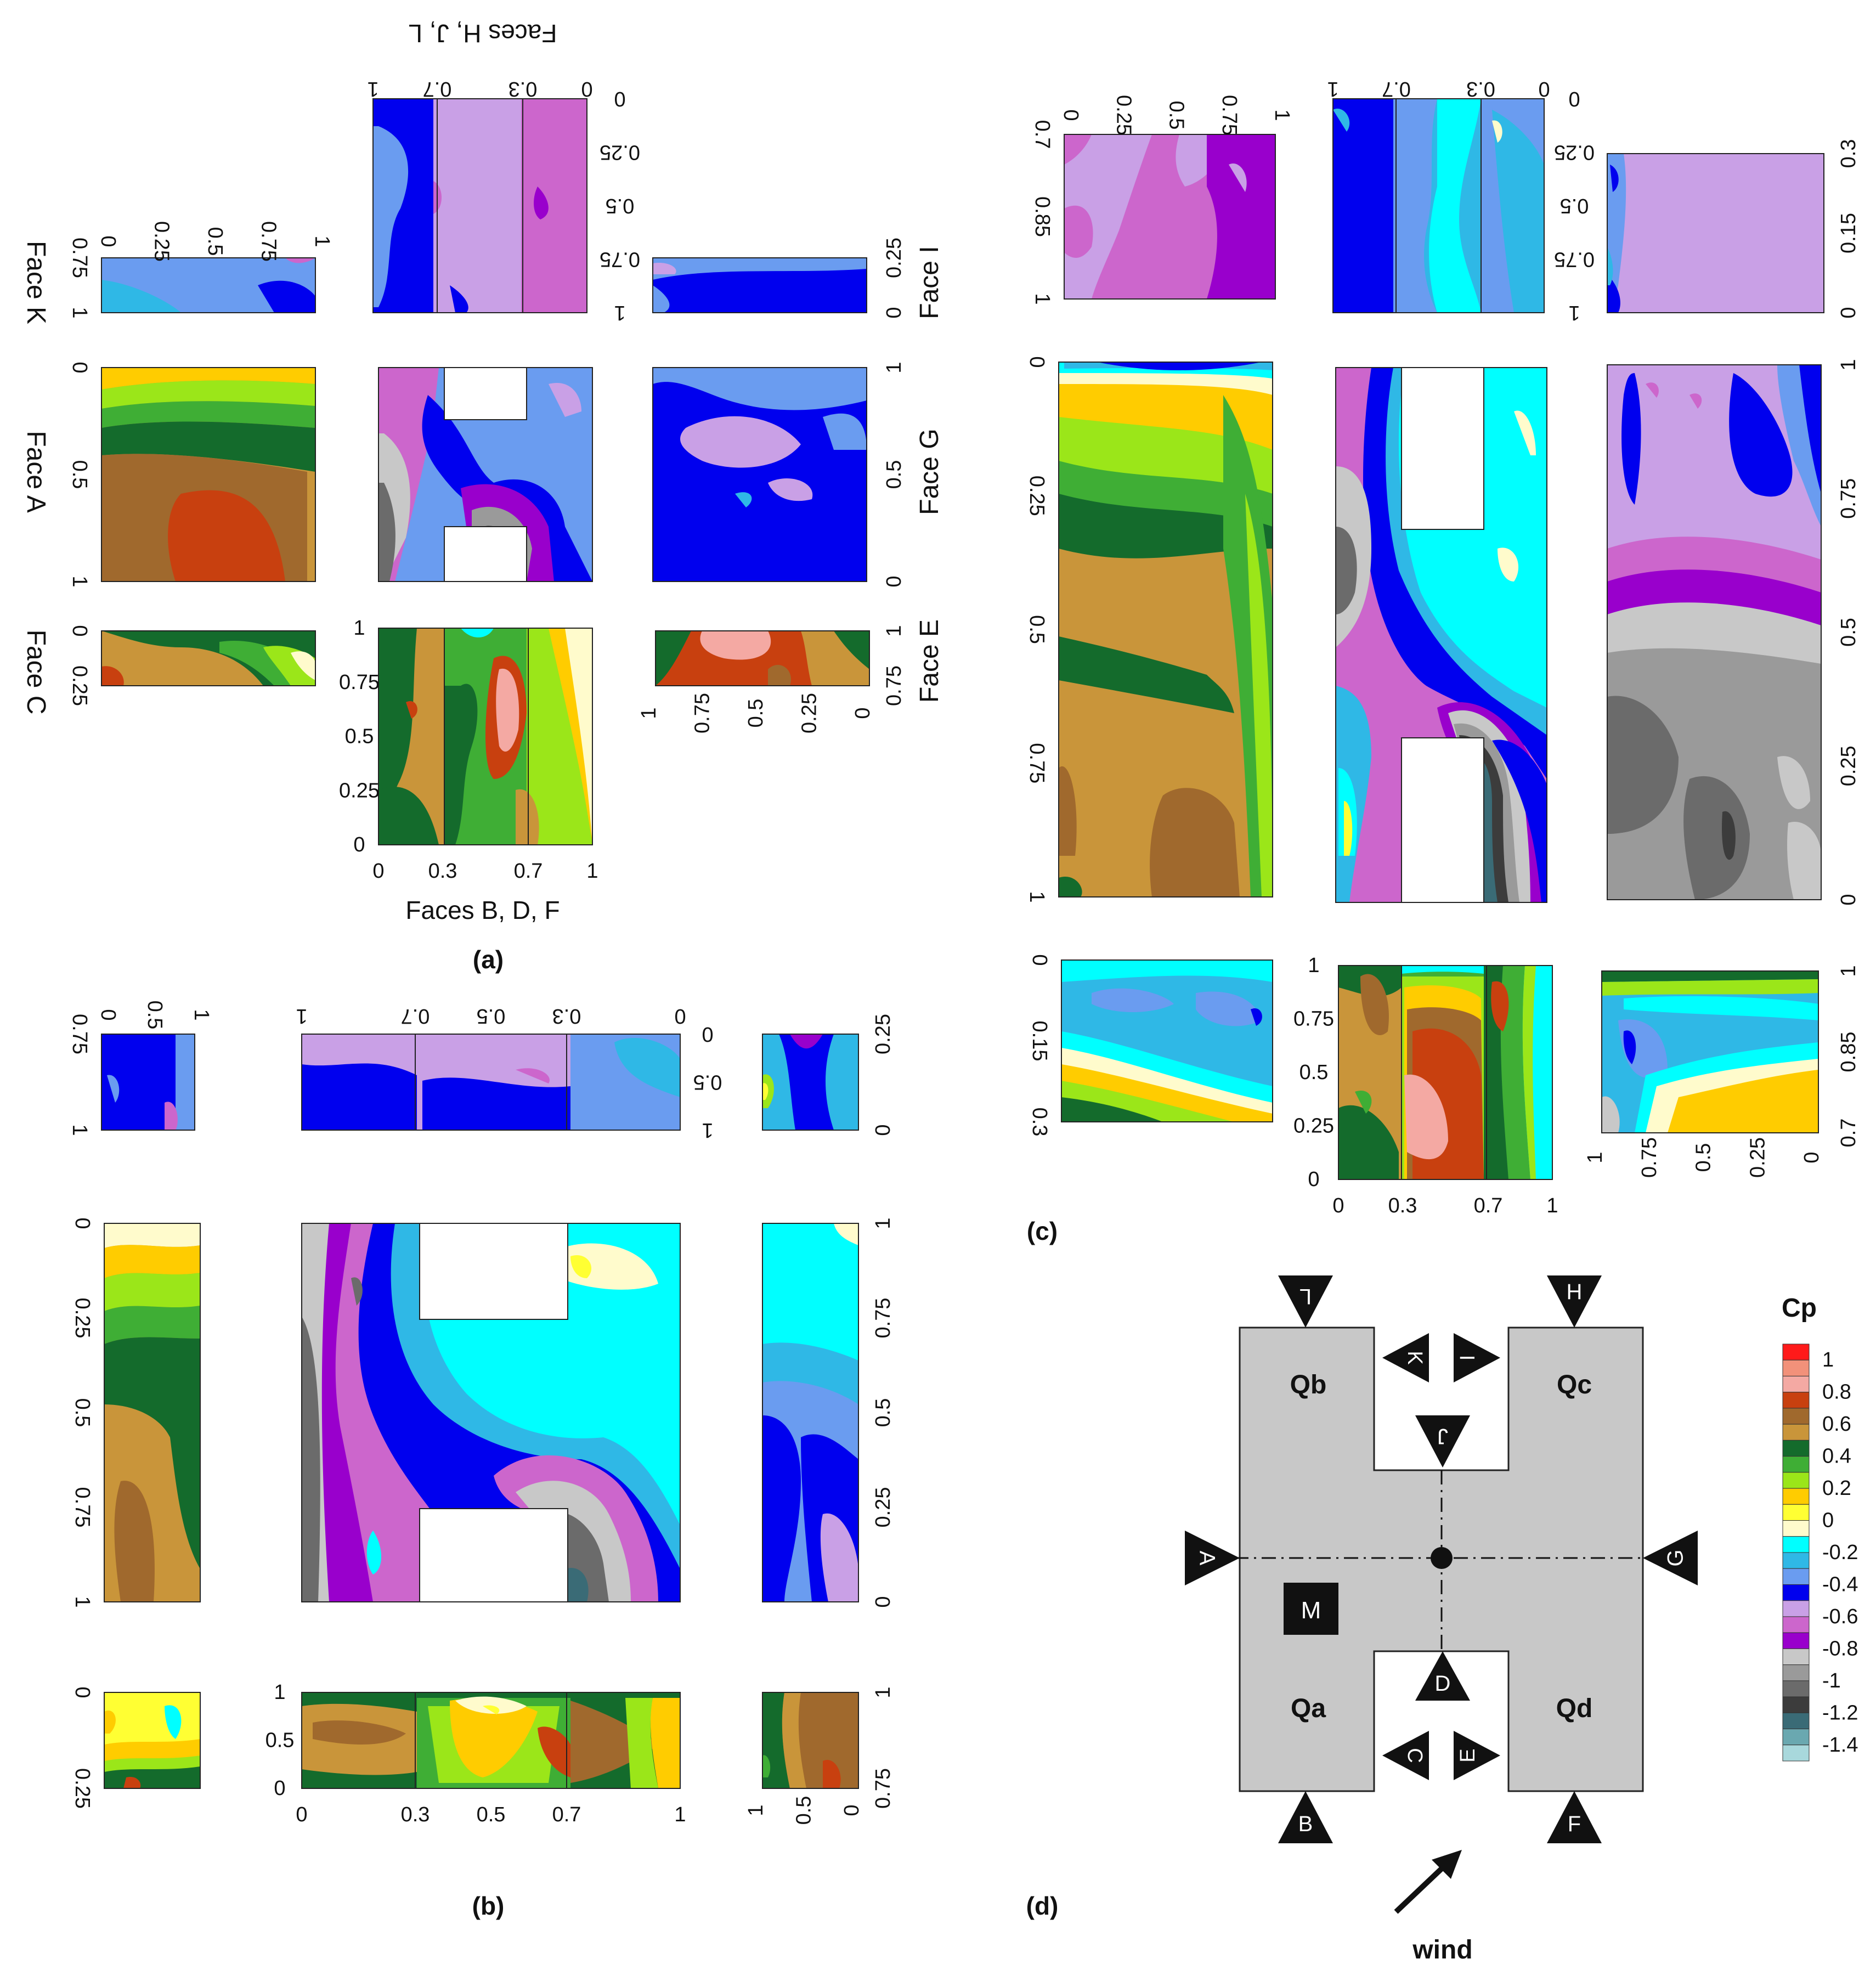 The height and width of the screenshot is (1987, 1876). What do you see at coordinates (491, 1082) in the screenshot?
I see `heatmap-face-HJL-b` at bounding box center [491, 1082].